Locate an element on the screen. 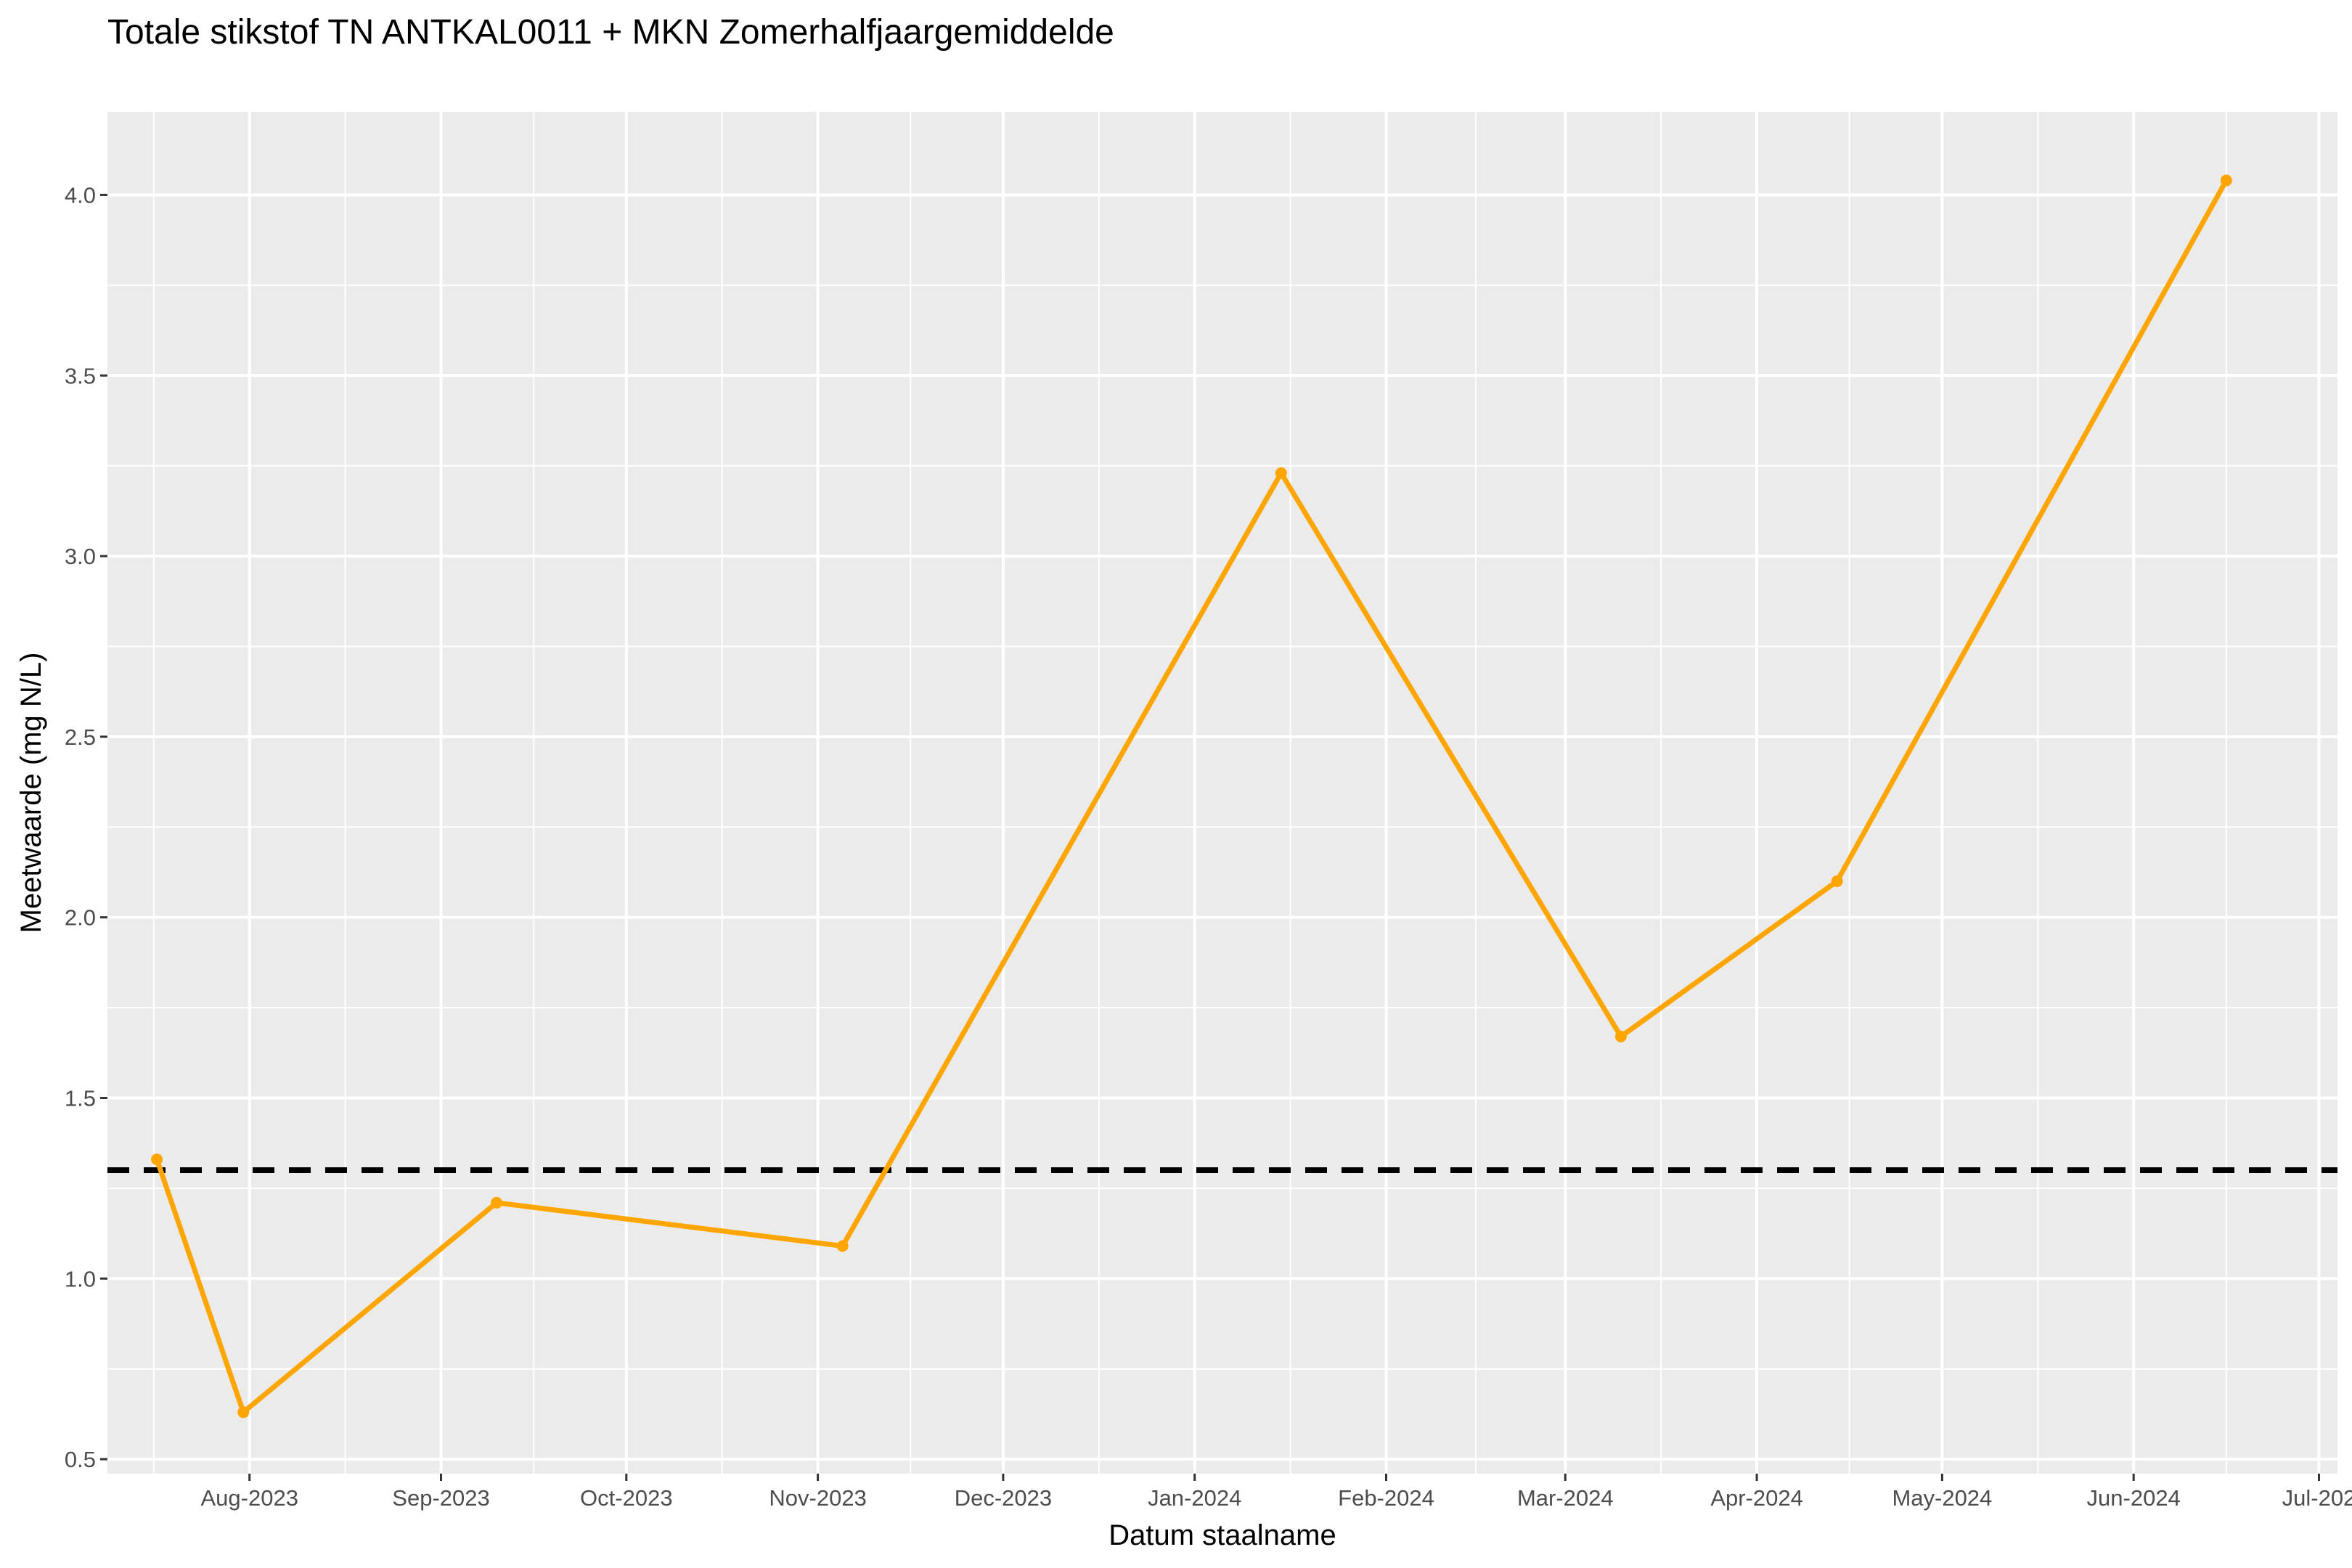 Image resolution: width=2352 pixels, height=1568 pixels. y-tick-label: 1.0 is located at coordinates (81, 1279).